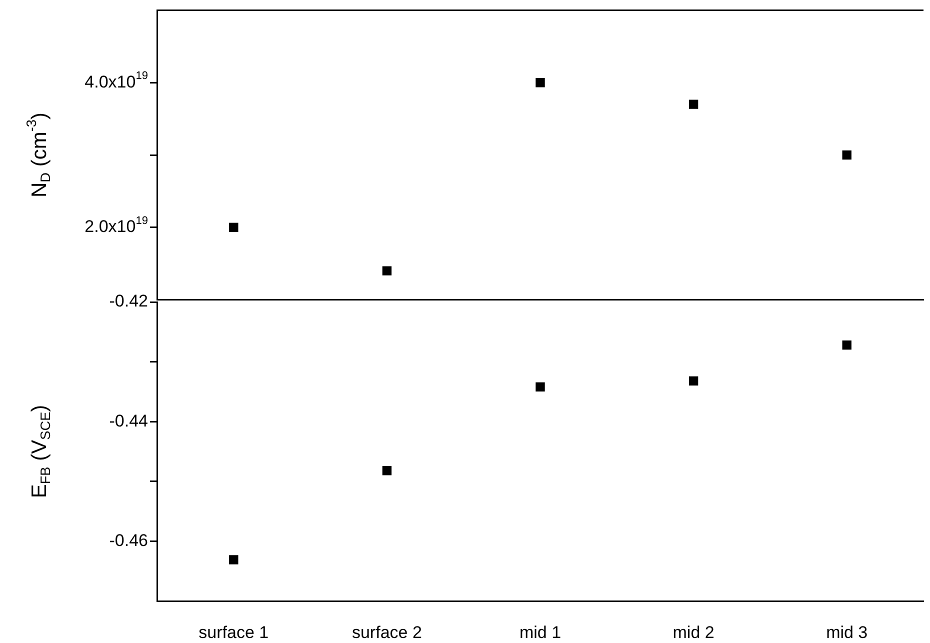 The image size is (930, 643). I want to click on x-tick-label: mid 1, so click(540, 632).